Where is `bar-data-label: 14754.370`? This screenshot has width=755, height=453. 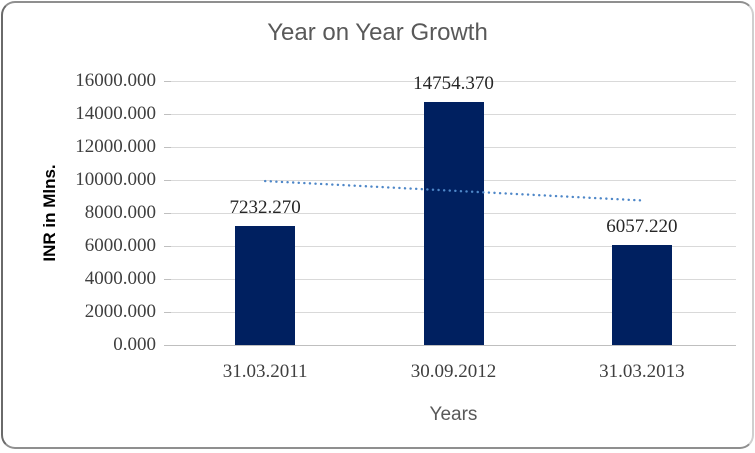 bar-data-label: 14754.370 is located at coordinates (453, 83).